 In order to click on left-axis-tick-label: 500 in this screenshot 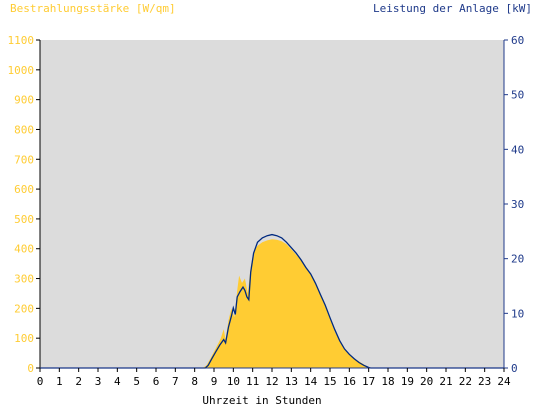, I will do `click(24, 219)`.